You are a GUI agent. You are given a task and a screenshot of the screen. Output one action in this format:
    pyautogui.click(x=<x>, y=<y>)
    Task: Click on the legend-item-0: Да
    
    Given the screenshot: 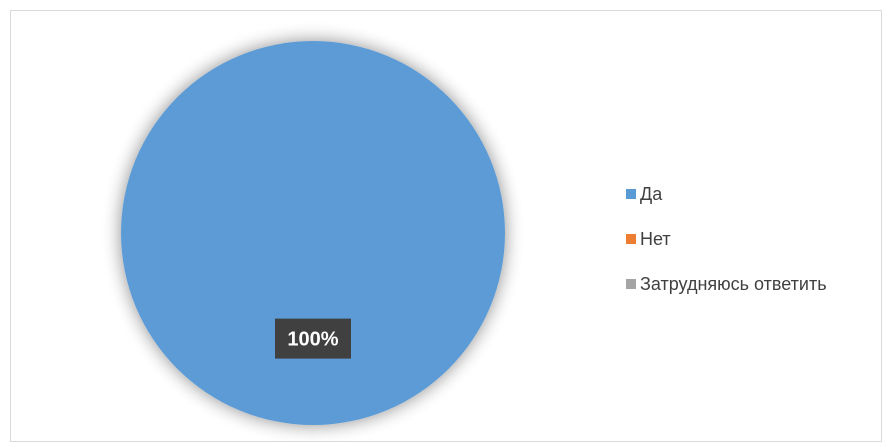 What is the action you would take?
    pyautogui.click(x=726, y=194)
    